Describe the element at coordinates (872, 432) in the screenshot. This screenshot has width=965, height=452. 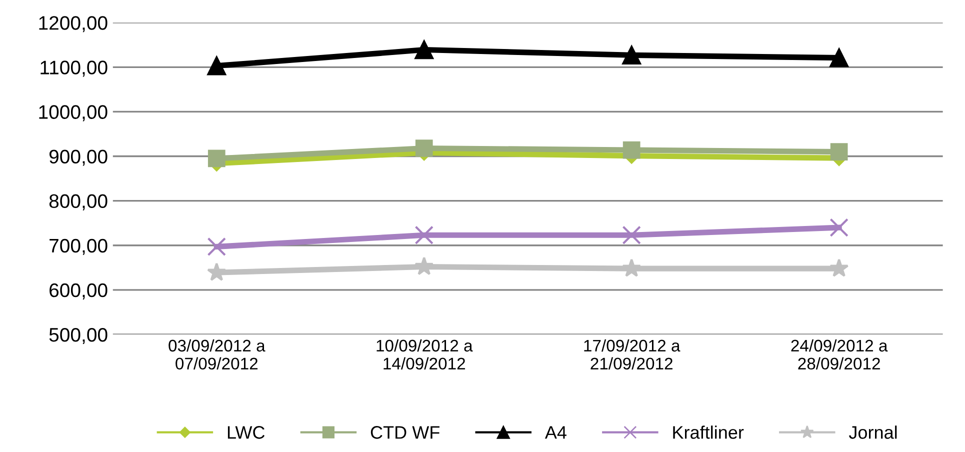
I see `legend-label: Jornal` at that location.